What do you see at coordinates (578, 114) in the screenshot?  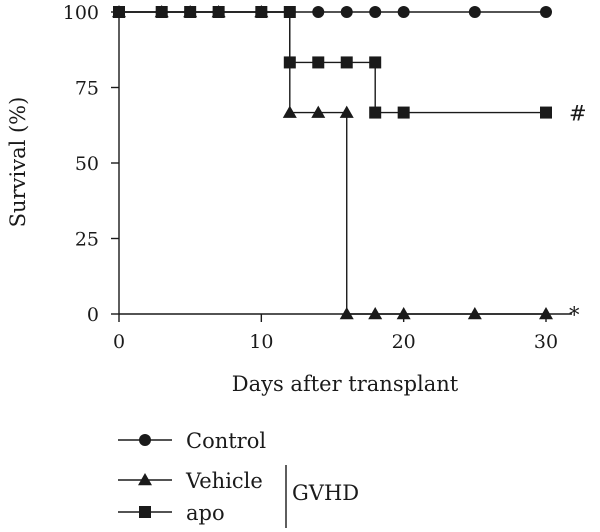 I see `annotation-apo: #` at bounding box center [578, 114].